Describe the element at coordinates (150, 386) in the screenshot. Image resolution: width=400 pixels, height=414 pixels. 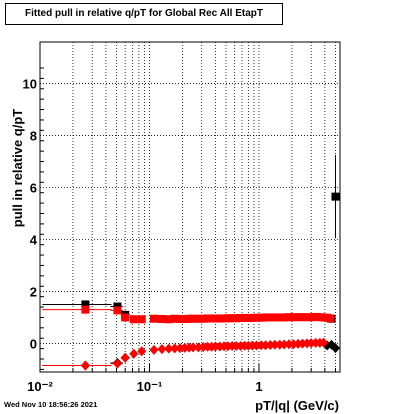
I see `x-tick-label: 10⁻¹` at that location.